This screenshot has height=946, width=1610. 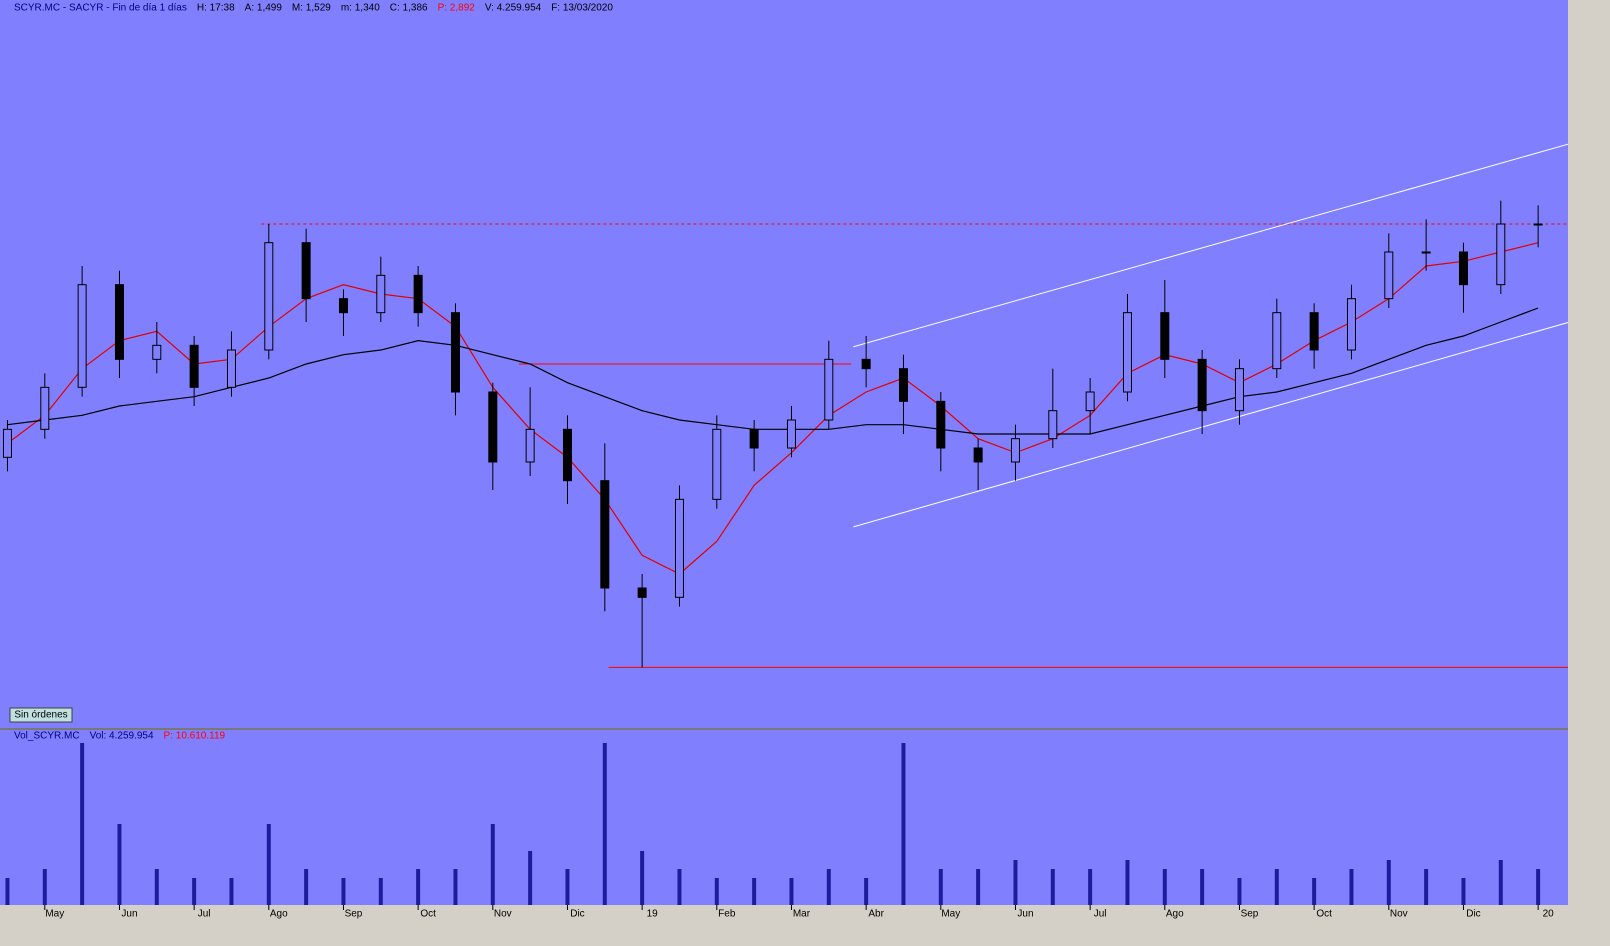 What do you see at coordinates (409, 8) in the screenshot?
I see `header-field: C: 1,386` at bounding box center [409, 8].